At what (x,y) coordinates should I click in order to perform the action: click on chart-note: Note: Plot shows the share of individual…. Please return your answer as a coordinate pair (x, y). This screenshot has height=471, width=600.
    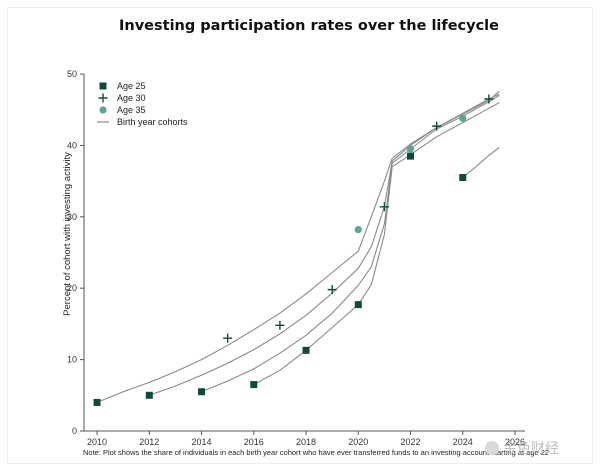
    Looking at the image, I should click on (316, 452).